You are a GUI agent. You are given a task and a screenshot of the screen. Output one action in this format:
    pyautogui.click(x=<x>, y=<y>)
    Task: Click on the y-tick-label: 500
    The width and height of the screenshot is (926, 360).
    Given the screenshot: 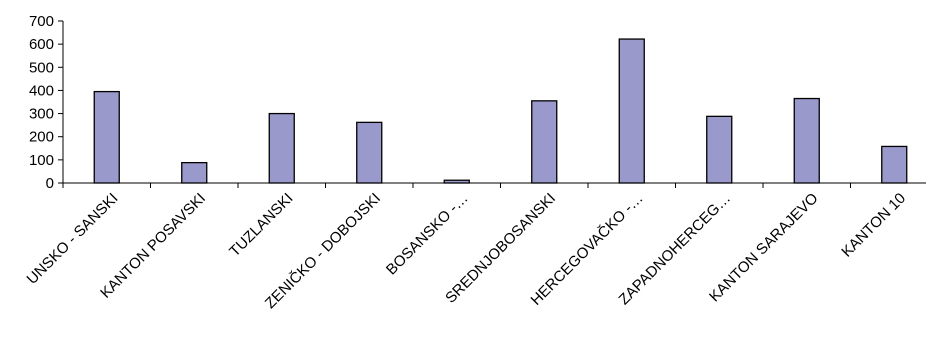 What is the action you would take?
    pyautogui.click(x=41, y=67)
    